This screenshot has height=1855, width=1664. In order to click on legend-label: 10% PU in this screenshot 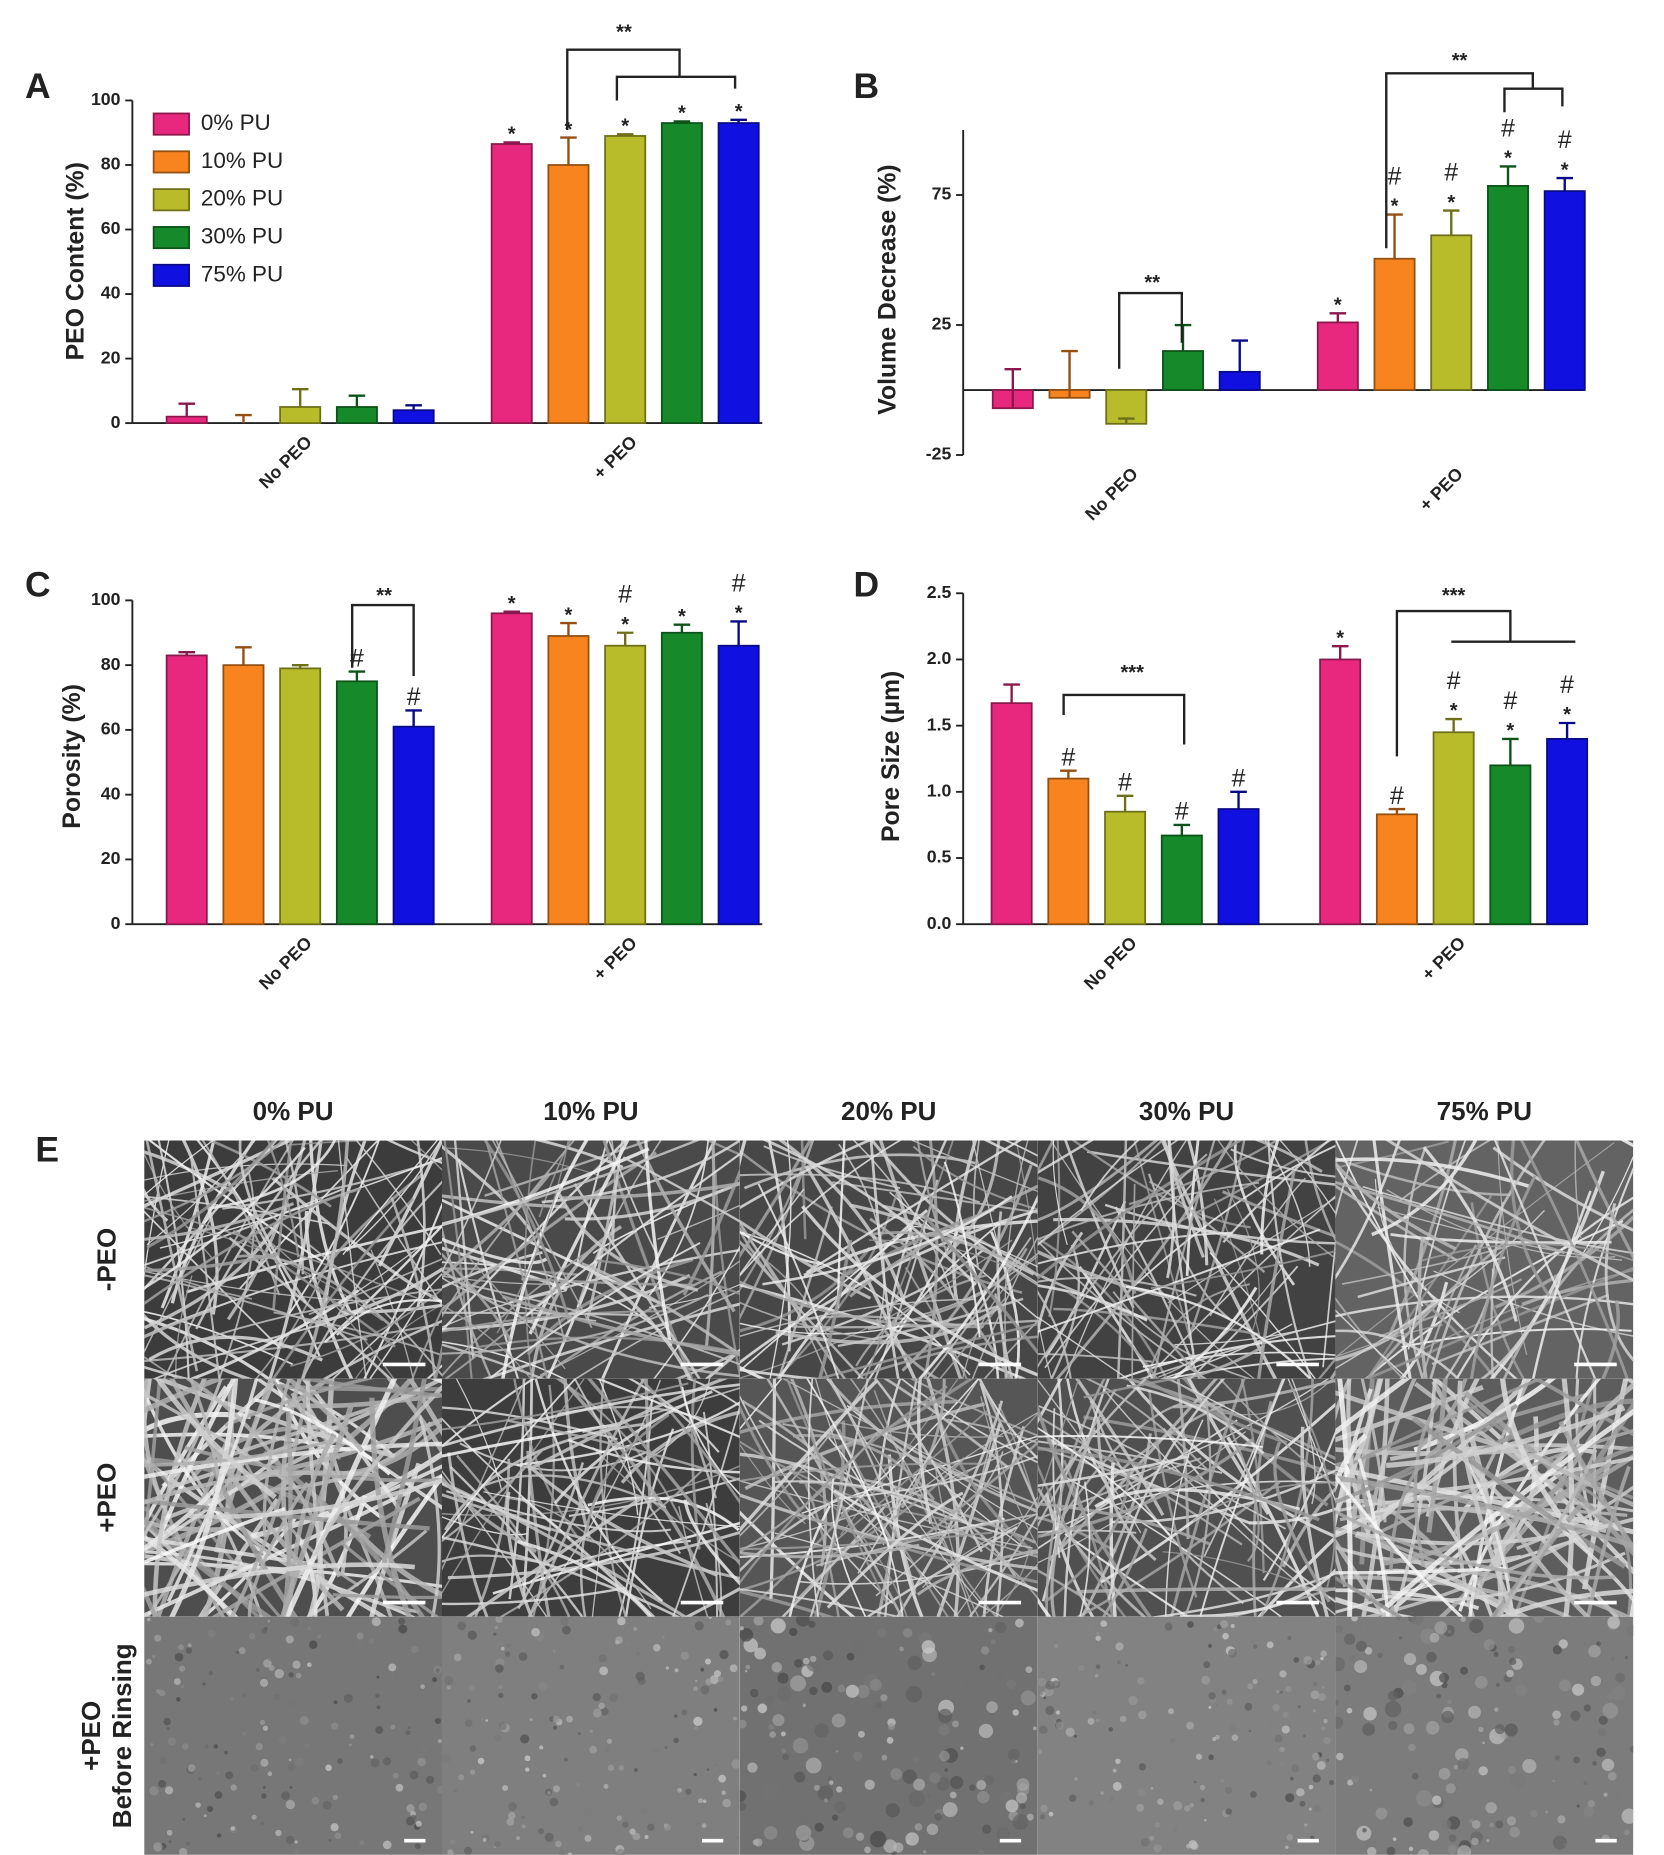, I will do `click(242, 160)`.